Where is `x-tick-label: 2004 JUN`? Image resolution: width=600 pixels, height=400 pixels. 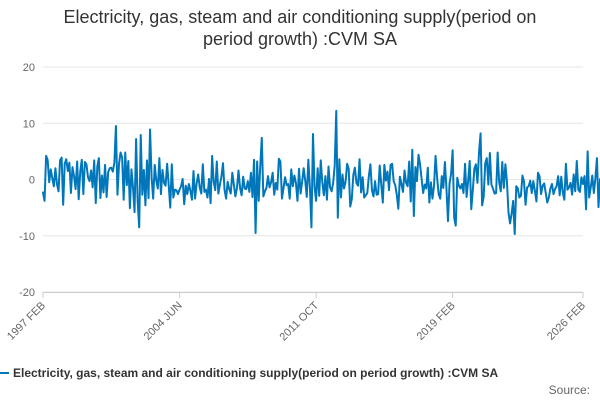
x-tick-label: 2004 JUN is located at coordinates (163, 321).